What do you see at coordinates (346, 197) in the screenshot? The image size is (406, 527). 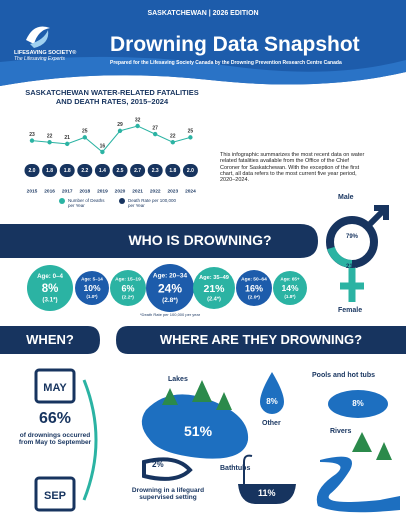 I see `male-label: Male` at bounding box center [346, 197].